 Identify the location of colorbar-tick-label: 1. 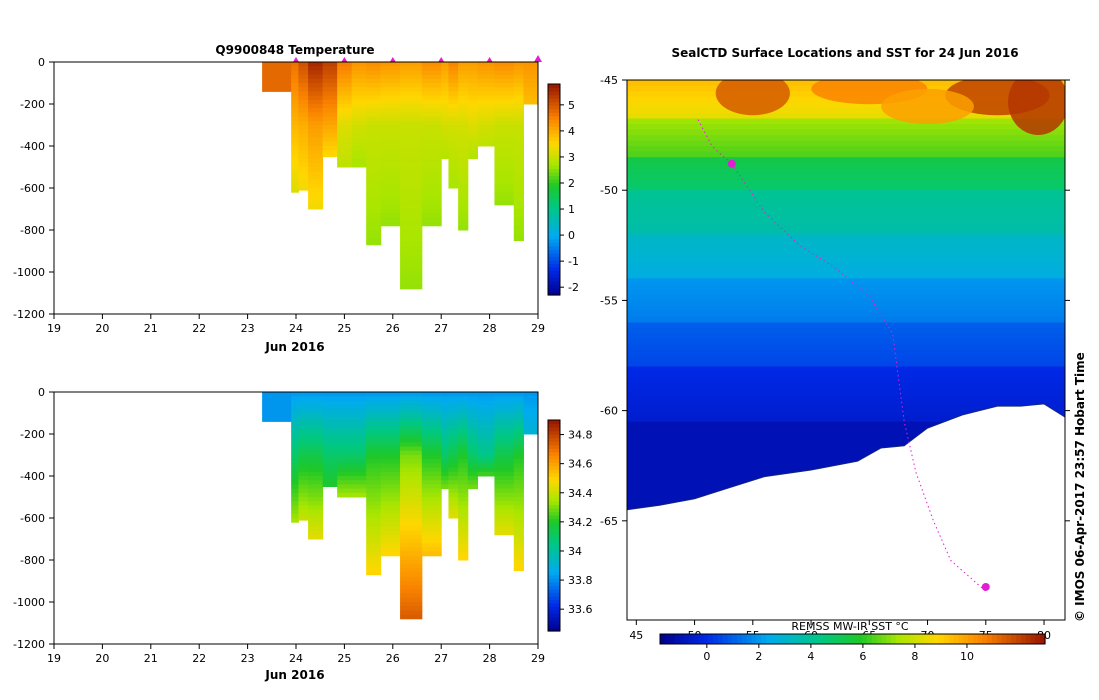
(571, 209).